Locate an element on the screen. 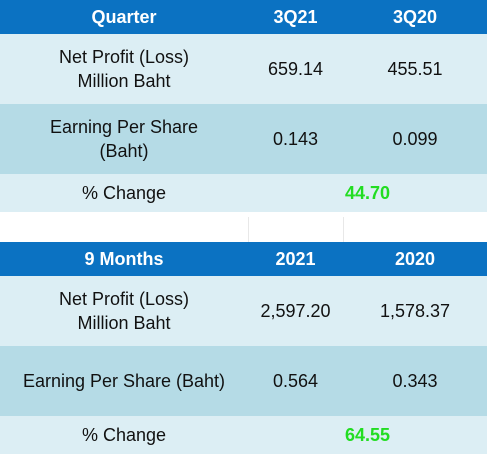 The width and height of the screenshot is (487, 456). cell-value: 0.564 is located at coordinates (295, 380).